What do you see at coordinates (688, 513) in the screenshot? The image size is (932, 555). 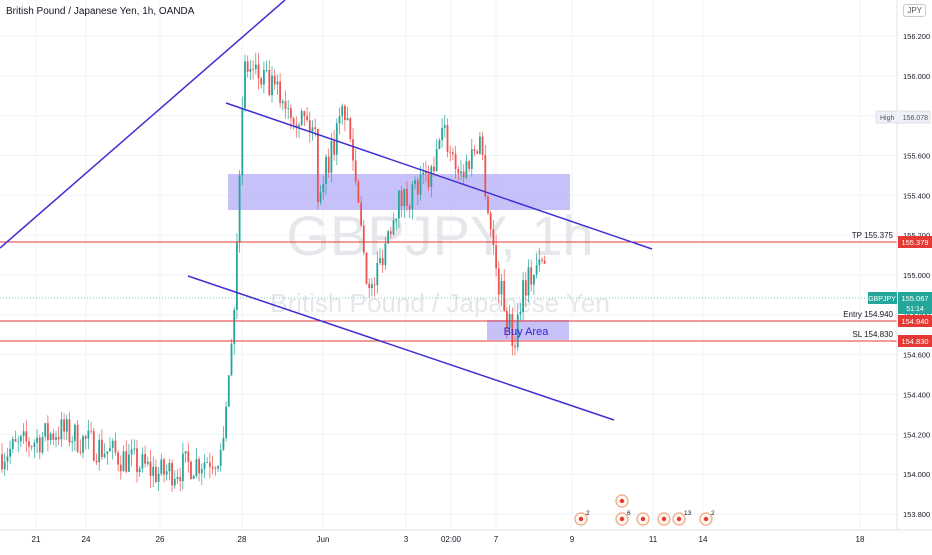 I see `event-badge: 13` at bounding box center [688, 513].